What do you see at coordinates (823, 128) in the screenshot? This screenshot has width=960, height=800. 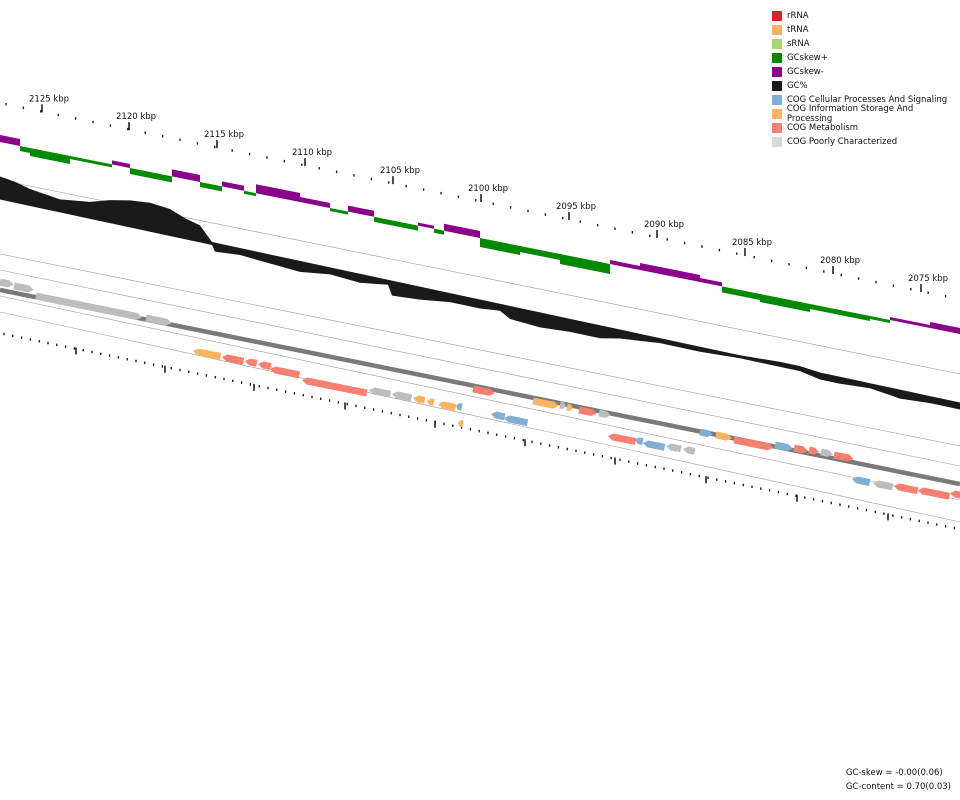 I see `legend-label: COG Metabolism` at bounding box center [823, 128].